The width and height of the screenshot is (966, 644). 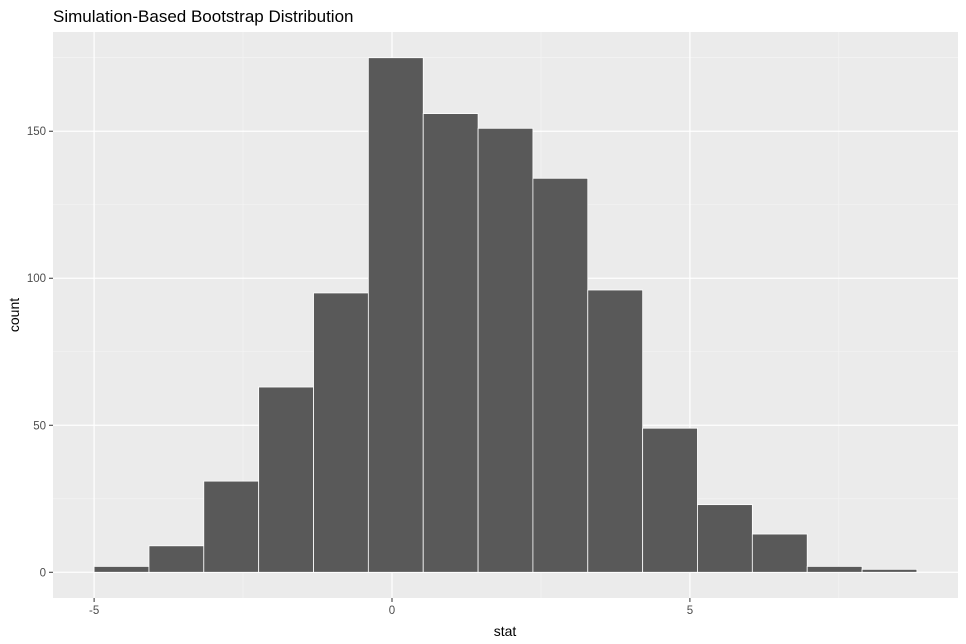 I want to click on y-tick-label: 0, so click(x=43, y=573).